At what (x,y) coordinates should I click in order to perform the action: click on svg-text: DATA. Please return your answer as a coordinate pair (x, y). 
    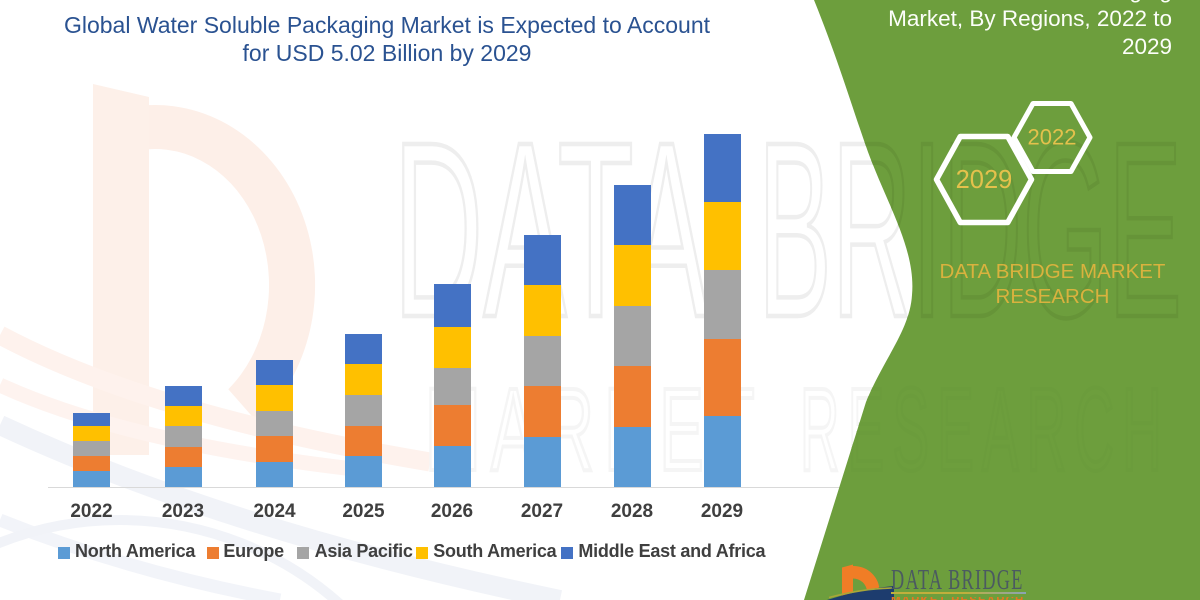
    Looking at the image, I should click on (550, 229).